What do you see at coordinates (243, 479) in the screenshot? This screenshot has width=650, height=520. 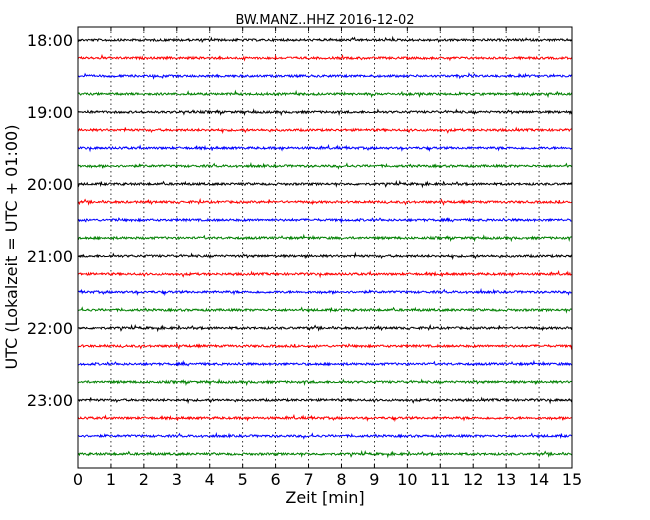 I see `x-tick-label: 5` at bounding box center [243, 479].